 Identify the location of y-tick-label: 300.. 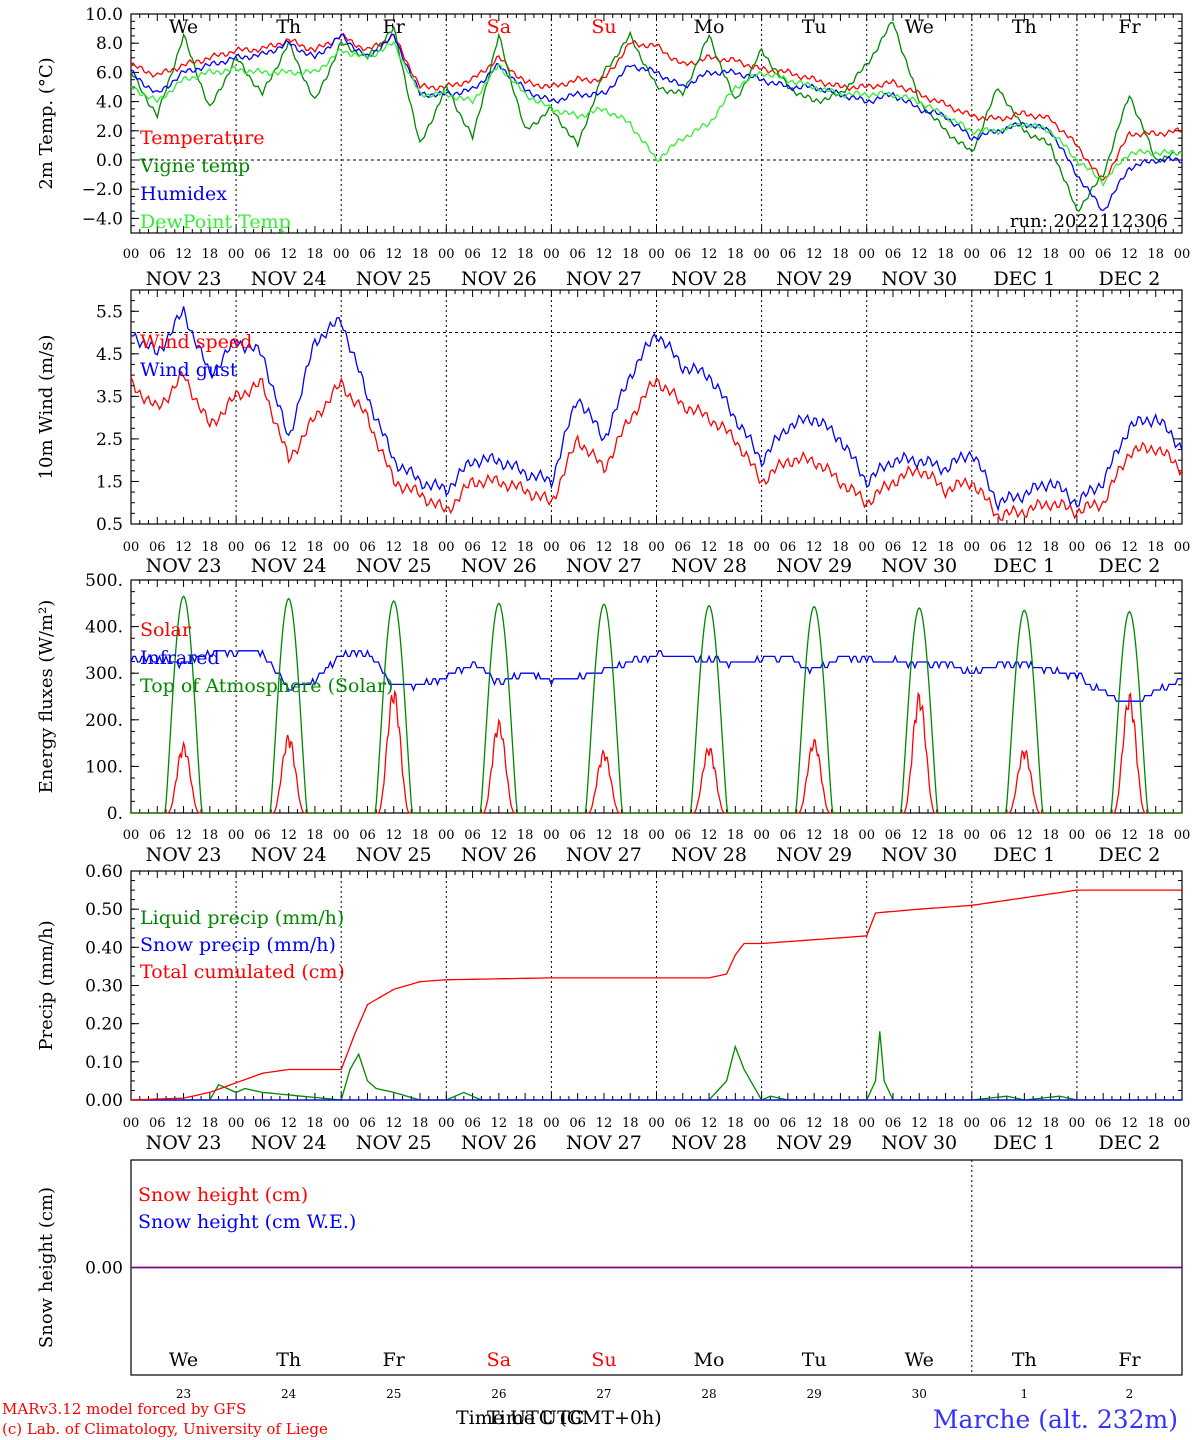
(104, 674).